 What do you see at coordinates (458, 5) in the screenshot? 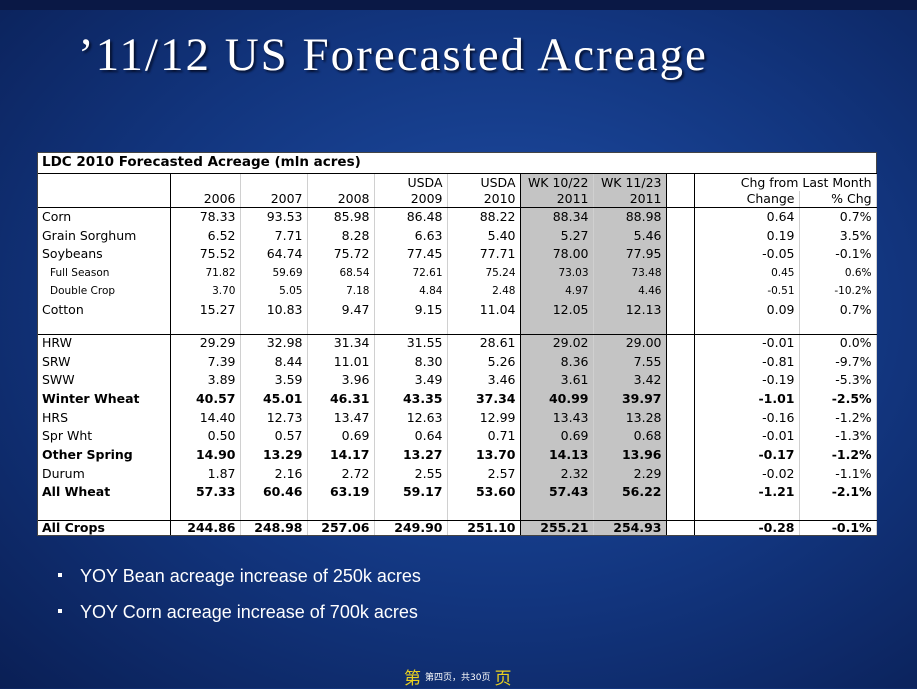
I see `top-bar` at bounding box center [458, 5].